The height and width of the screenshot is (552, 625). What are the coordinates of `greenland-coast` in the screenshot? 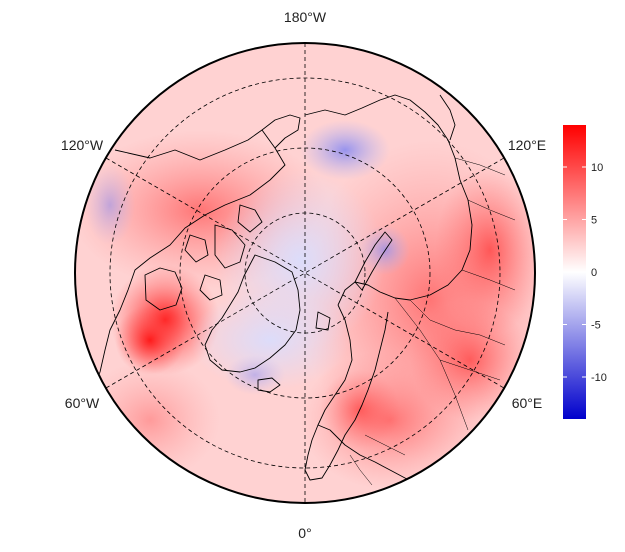 It's located at (252, 313).